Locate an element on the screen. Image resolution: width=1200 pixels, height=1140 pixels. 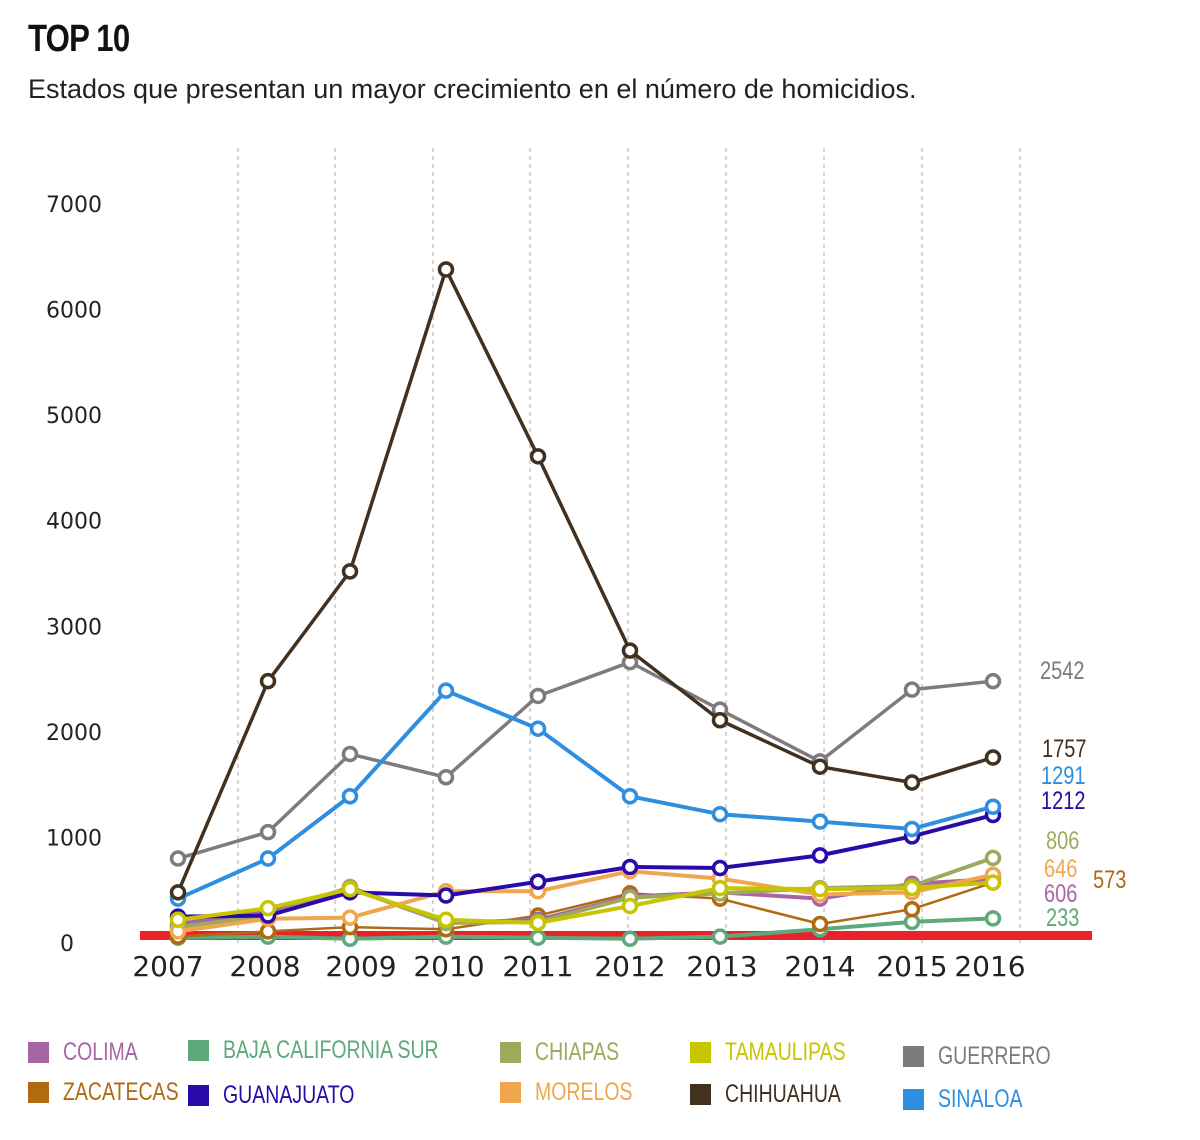
legend-item-chiapas: CHIAPAS is located at coordinates (571, 1052).